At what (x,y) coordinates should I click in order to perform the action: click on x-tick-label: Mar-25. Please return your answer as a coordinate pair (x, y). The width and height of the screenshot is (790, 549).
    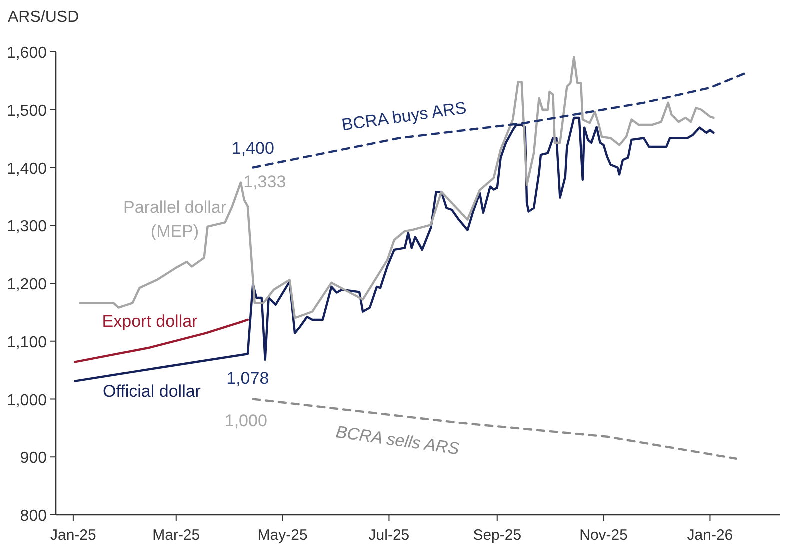
    Looking at the image, I should click on (176, 535).